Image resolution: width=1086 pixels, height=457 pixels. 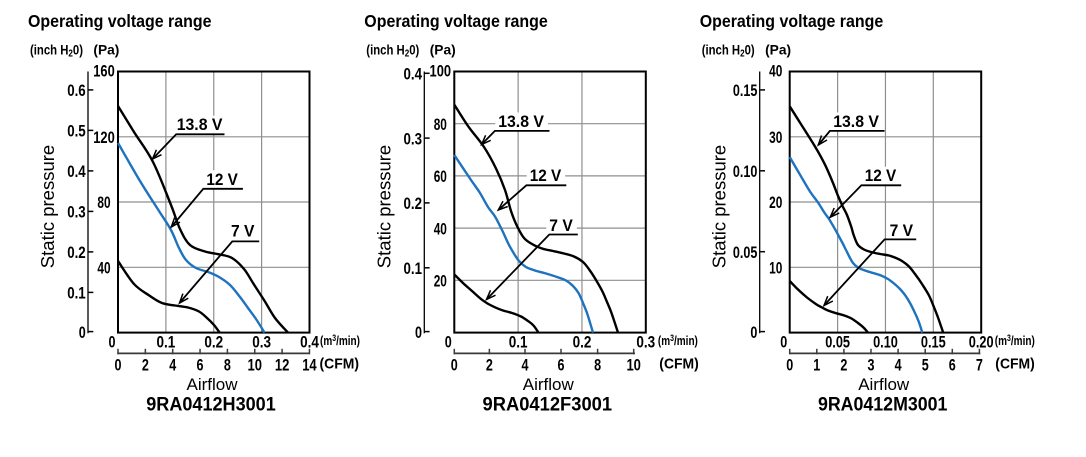 What do you see at coordinates (883, 405) in the screenshot?
I see `svg-text: 9RA0412M3001` at bounding box center [883, 405].